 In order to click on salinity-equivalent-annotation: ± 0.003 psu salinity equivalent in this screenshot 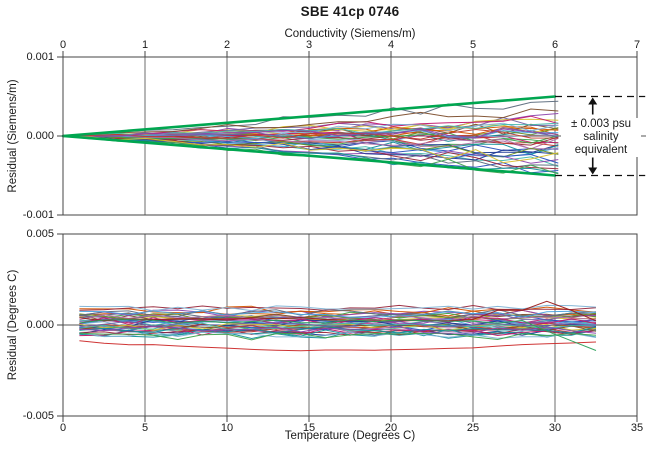, I will do `click(601, 137)`.